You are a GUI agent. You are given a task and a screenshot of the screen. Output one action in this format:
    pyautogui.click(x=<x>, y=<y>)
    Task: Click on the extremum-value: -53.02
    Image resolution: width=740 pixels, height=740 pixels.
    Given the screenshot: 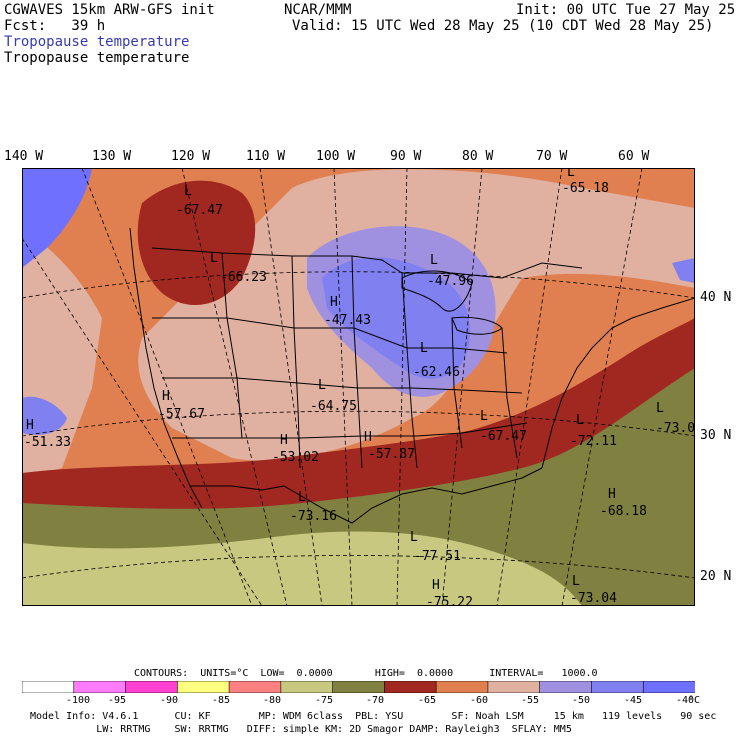 What is the action you would take?
    pyautogui.click(x=295, y=457)
    